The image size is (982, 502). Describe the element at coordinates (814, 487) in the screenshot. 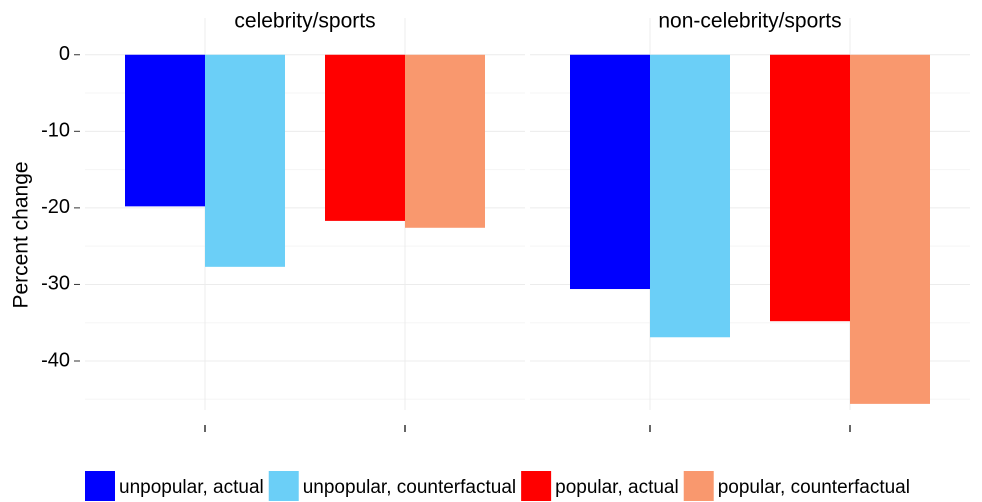

I see `legend-label: popular, counterfactual` at that location.